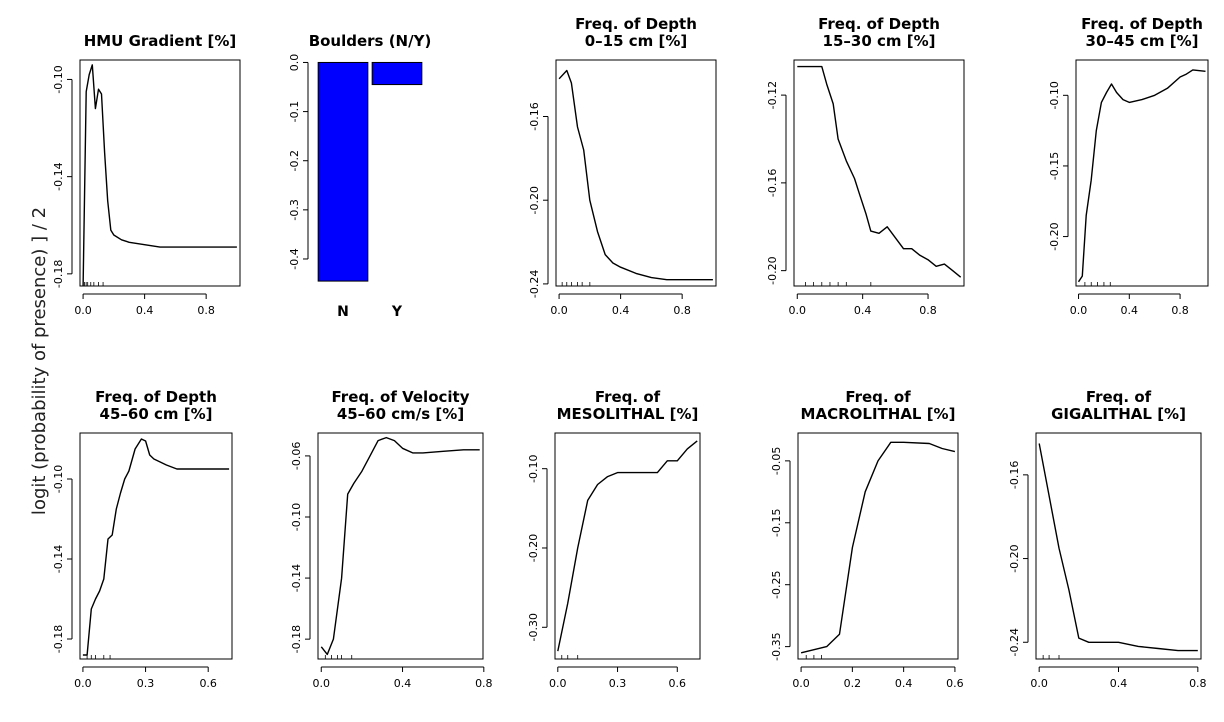 Image resolution: width=1224 pixels, height=722 pixels. Describe the element at coordinates (879, 41) in the screenshot. I see `panel-title: 15–30 cm [%]` at that location.